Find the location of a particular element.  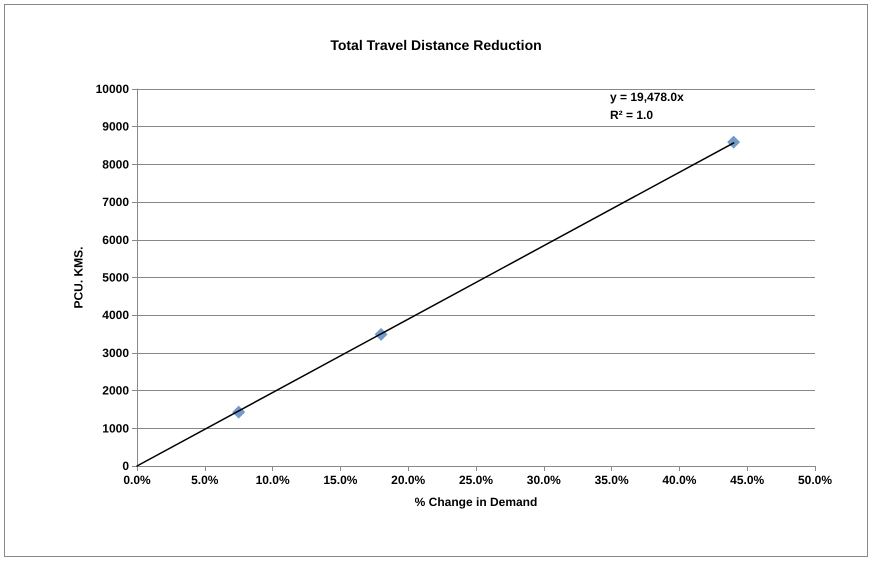

y-tick-label: 9000 is located at coordinates (116, 127).